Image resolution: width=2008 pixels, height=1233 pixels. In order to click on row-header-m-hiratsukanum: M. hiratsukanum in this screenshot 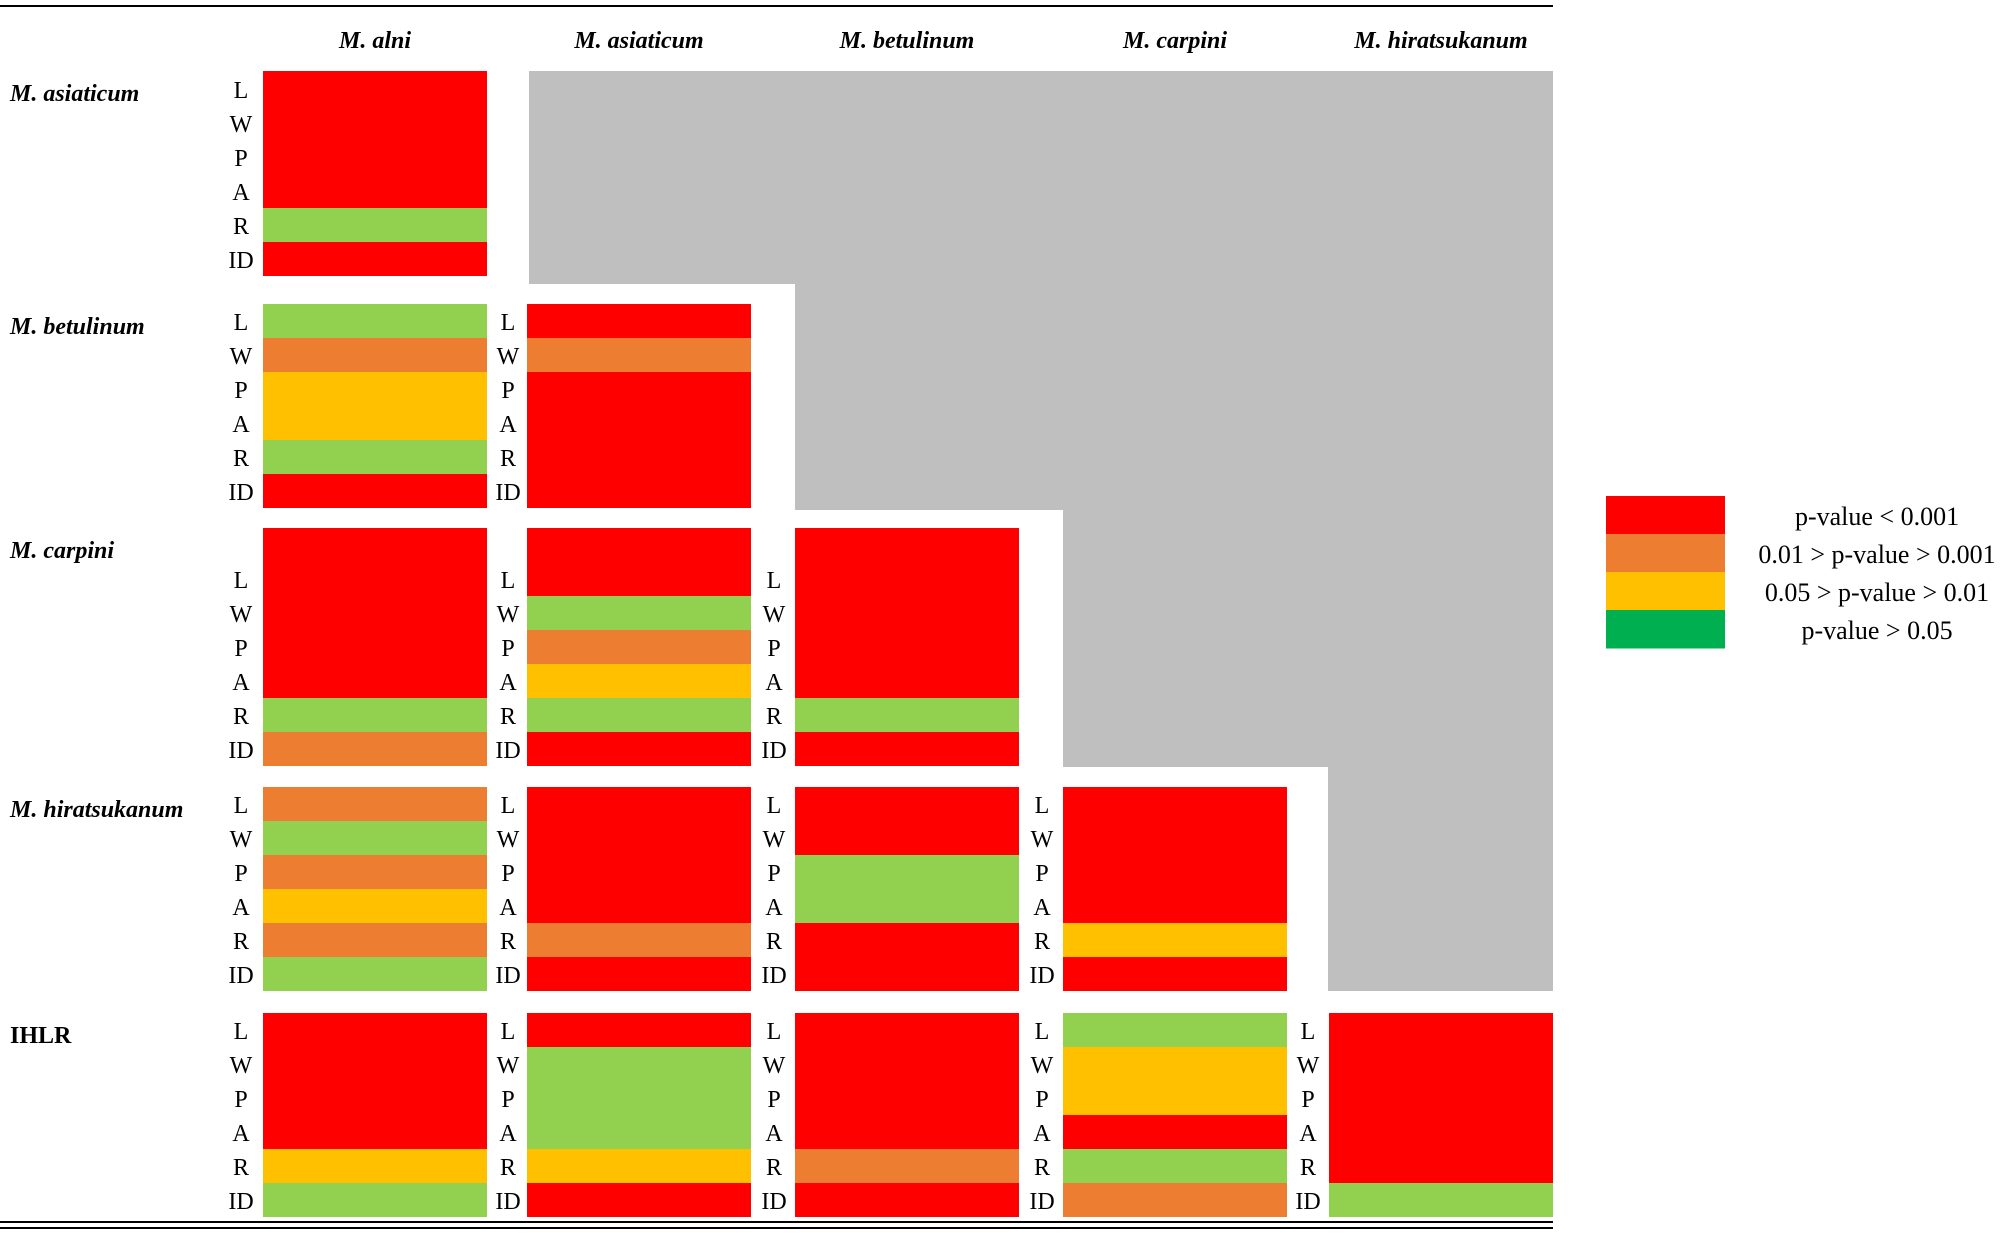, I will do `click(96, 810)`.